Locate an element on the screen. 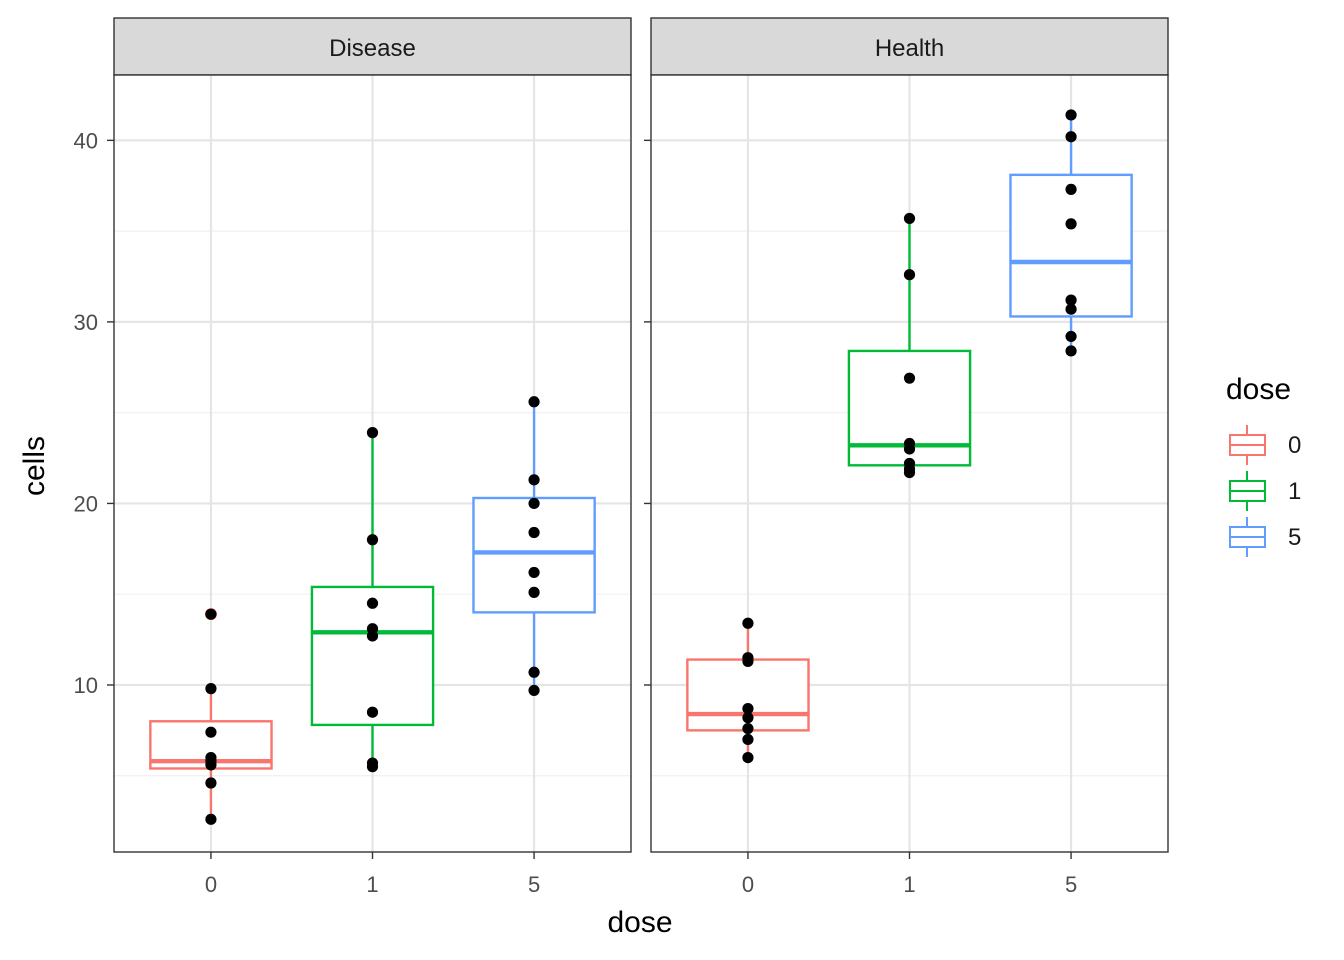  legend-label: 0 is located at coordinates (1294, 445).